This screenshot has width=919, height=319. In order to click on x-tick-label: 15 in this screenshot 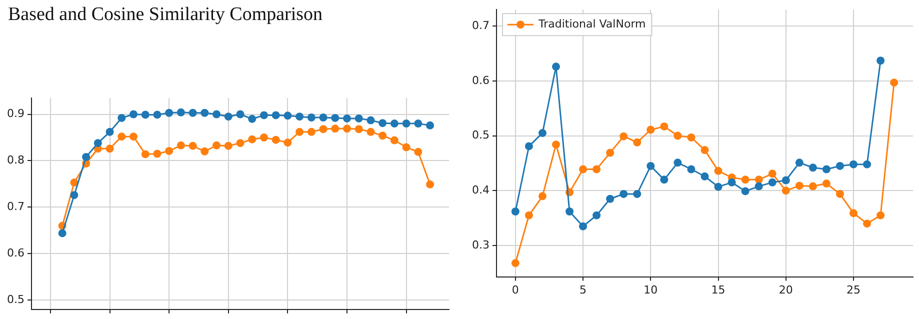, I will do `click(718, 289)`.